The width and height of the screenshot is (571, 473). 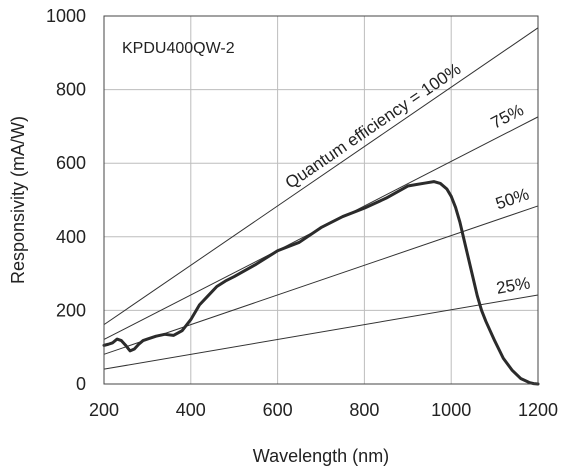 What do you see at coordinates (66, 200) in the screenshot?
I see `y-tick-labels: 0 200 400 600 800 1000` at bounding box center [66, 200].